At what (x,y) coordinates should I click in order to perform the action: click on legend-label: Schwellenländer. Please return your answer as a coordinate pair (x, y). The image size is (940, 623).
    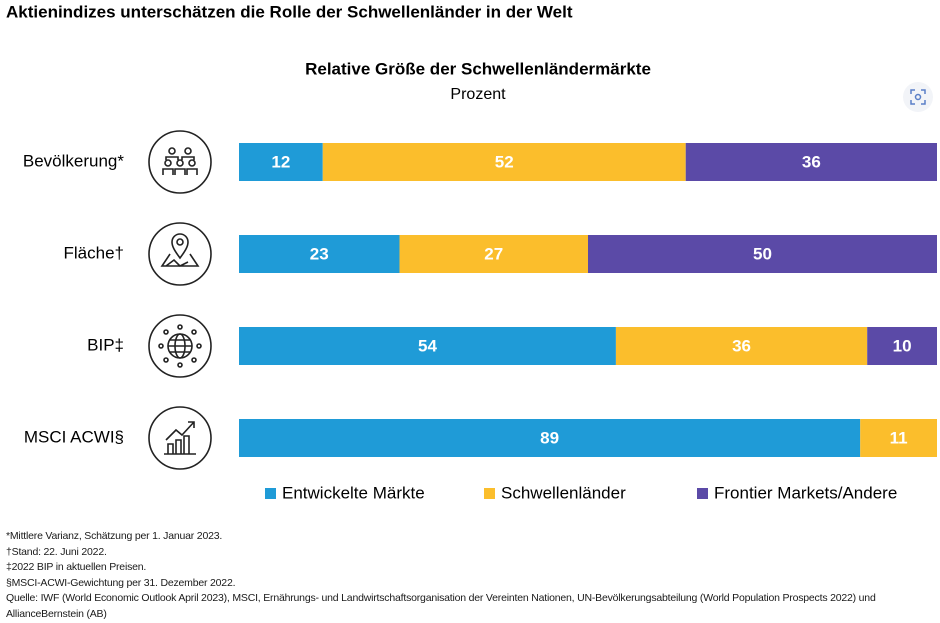
    Looking at the image, I should click on (563, 492).